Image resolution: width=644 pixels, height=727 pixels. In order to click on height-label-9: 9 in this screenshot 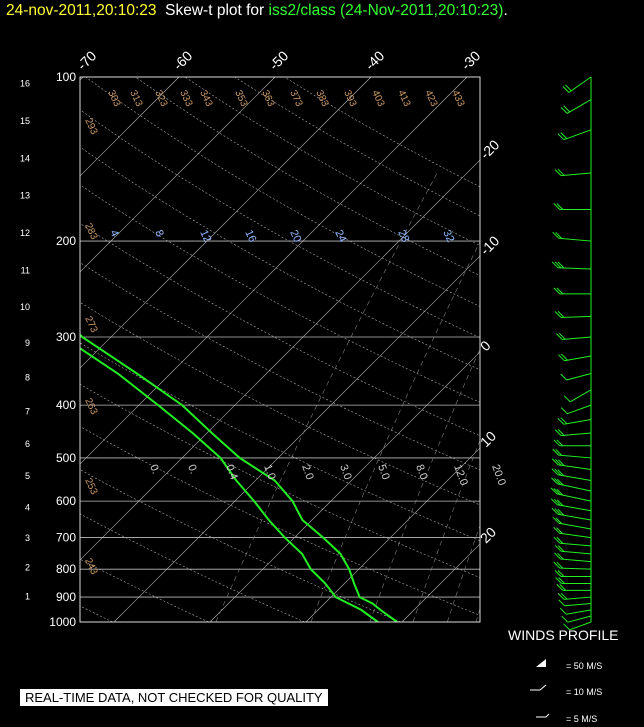, I will do `click(27, 343)`.